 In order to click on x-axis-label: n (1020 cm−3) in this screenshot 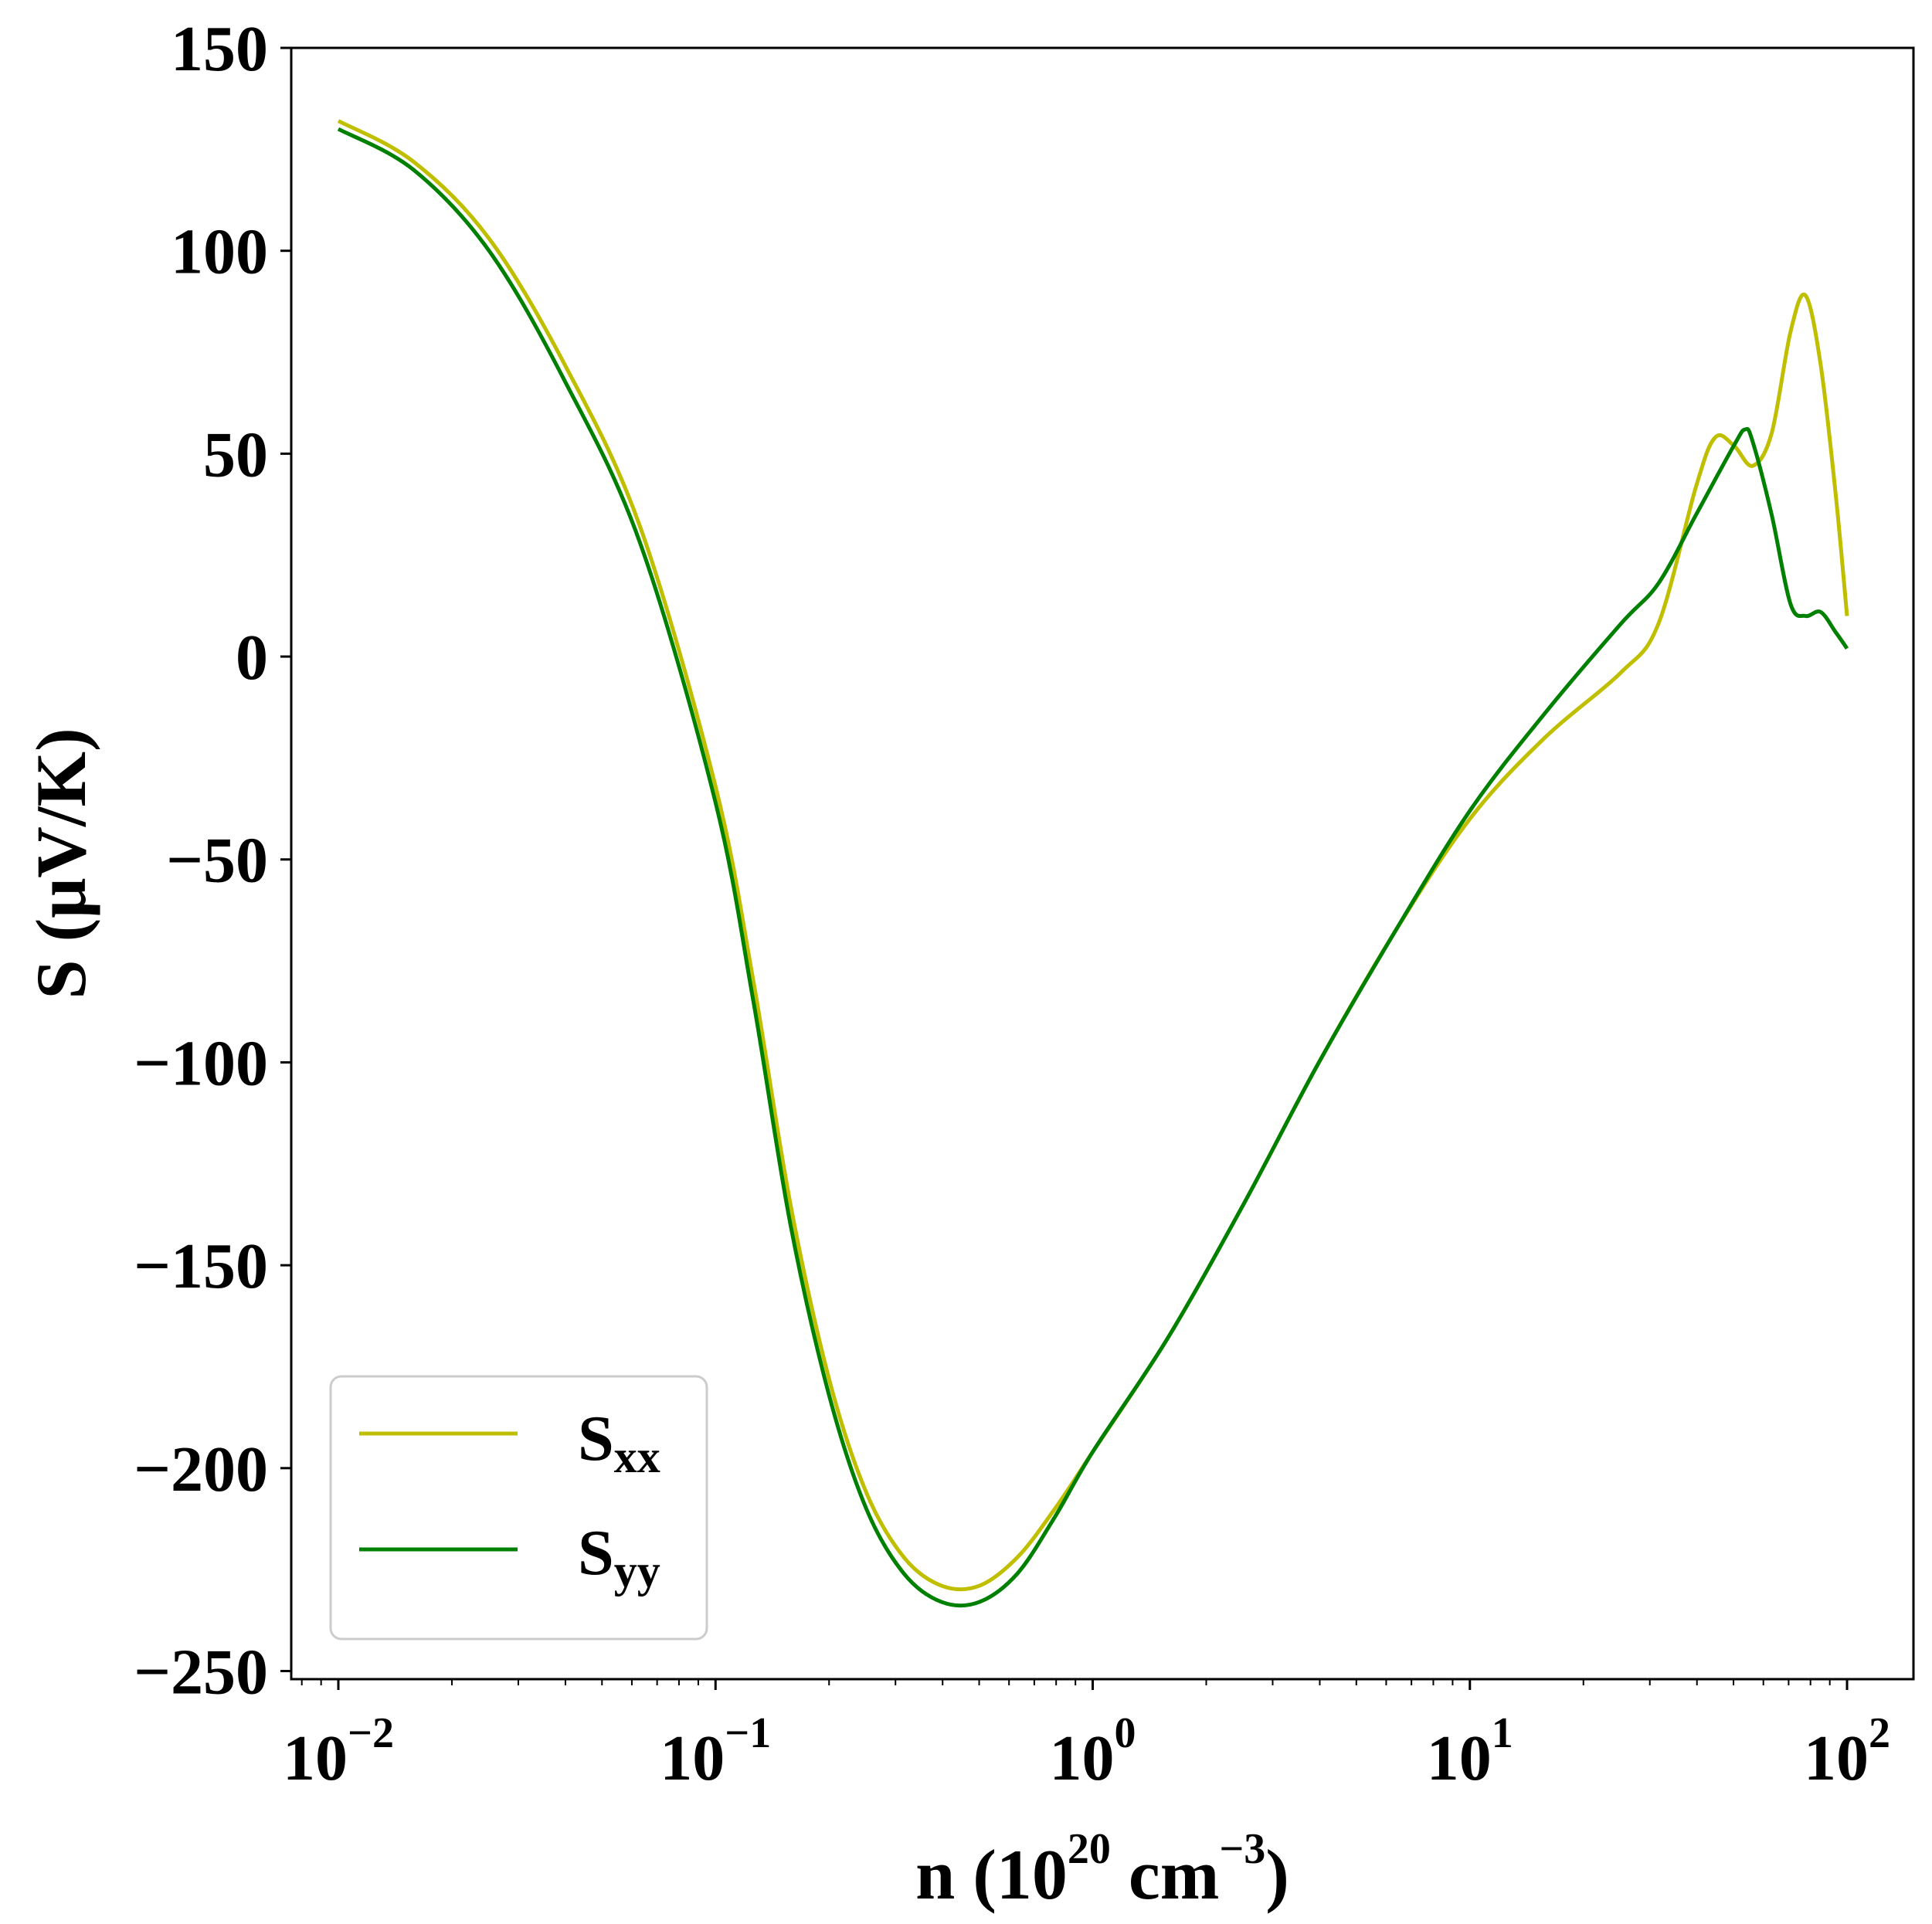, I will do `click(1102, 1869)`.